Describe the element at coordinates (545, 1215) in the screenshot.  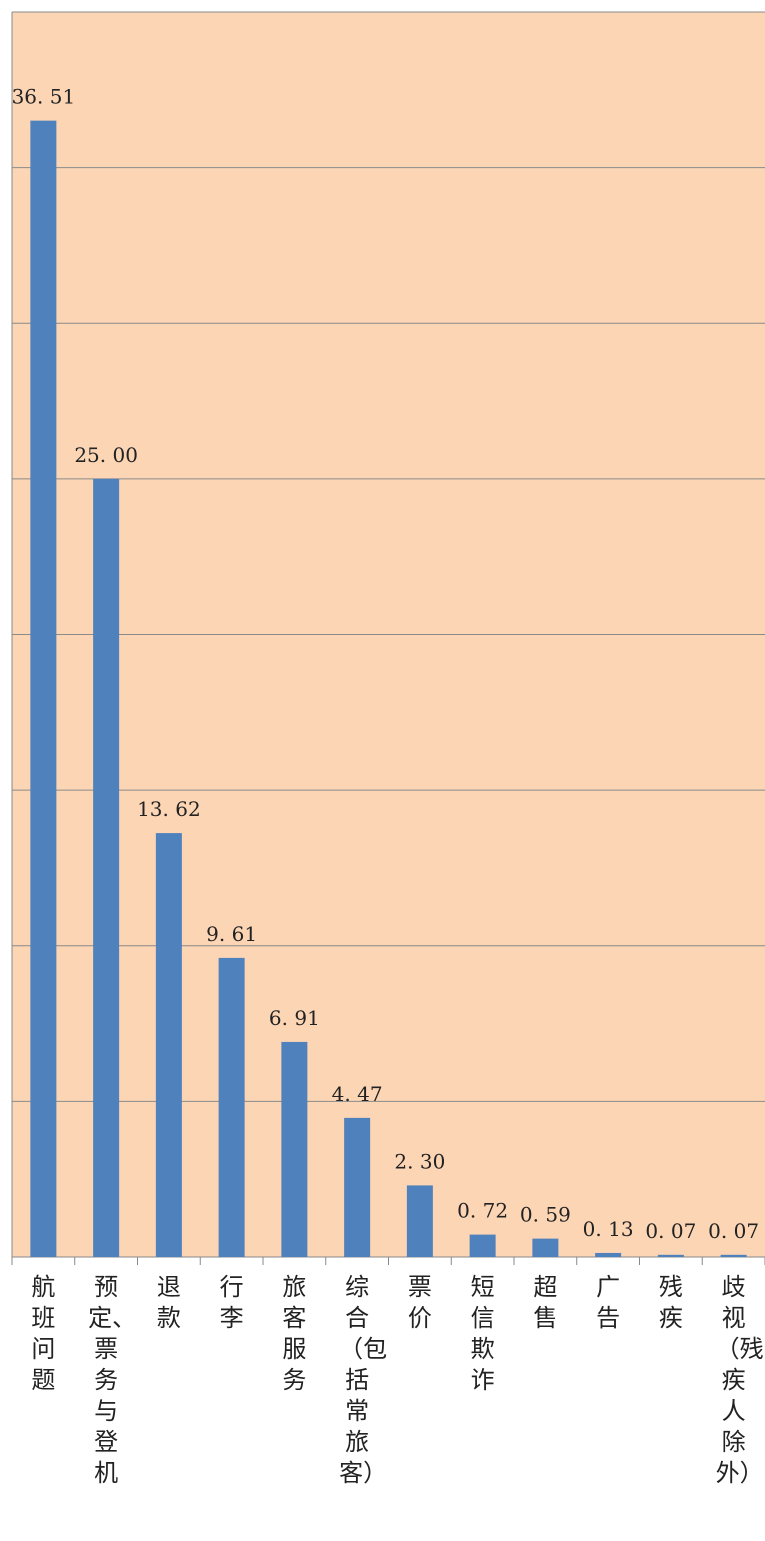
I see `value-label: 0. 59` at that location.